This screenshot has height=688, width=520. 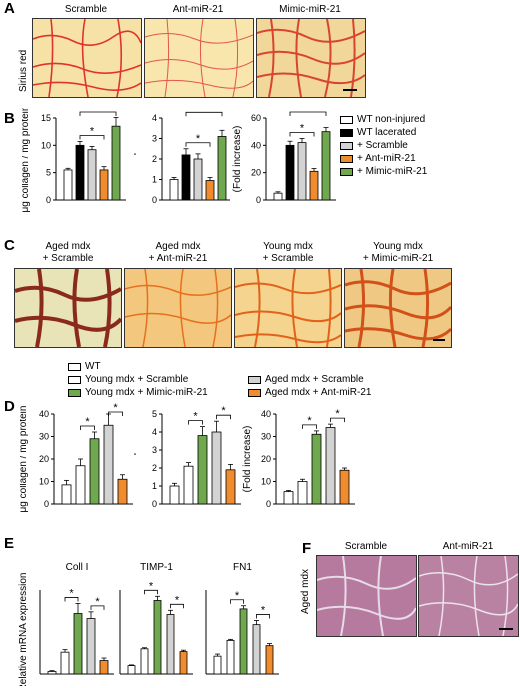 I want to click on y-axis-label: Fibronectin, so click(x=232, y=158).